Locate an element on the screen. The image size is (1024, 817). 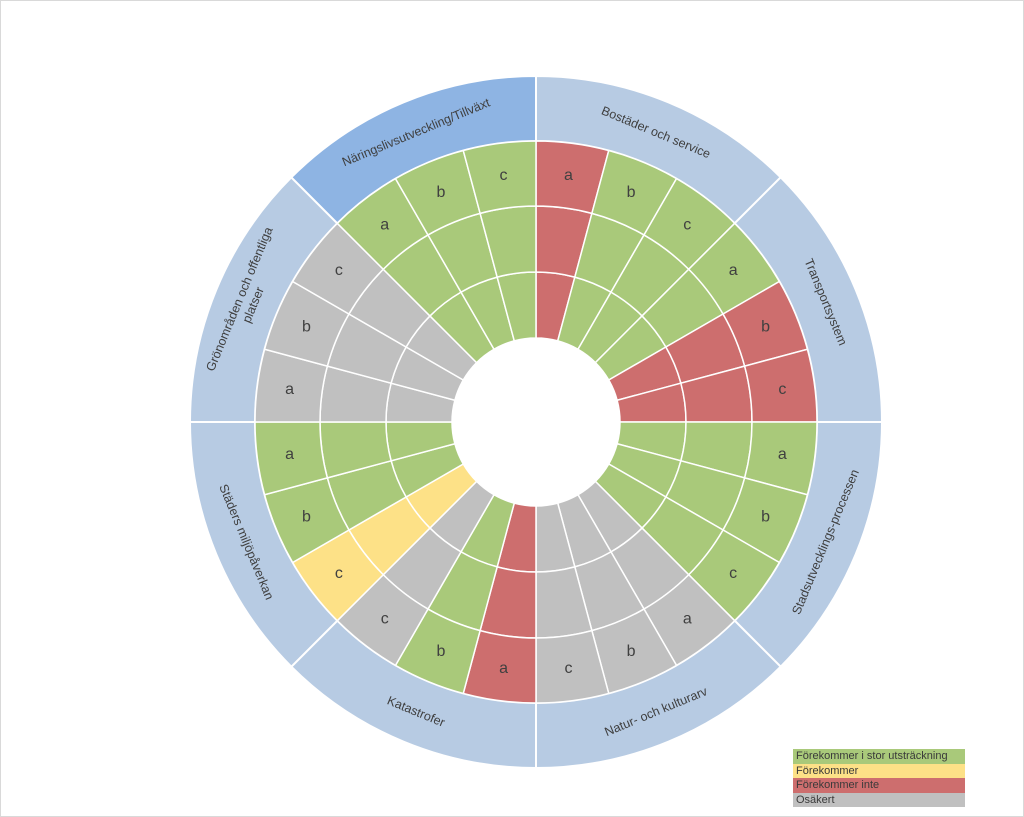
cell-letter-naringslivsutveckling-tillvaxt-b: b is located at coordinates (440, 192).